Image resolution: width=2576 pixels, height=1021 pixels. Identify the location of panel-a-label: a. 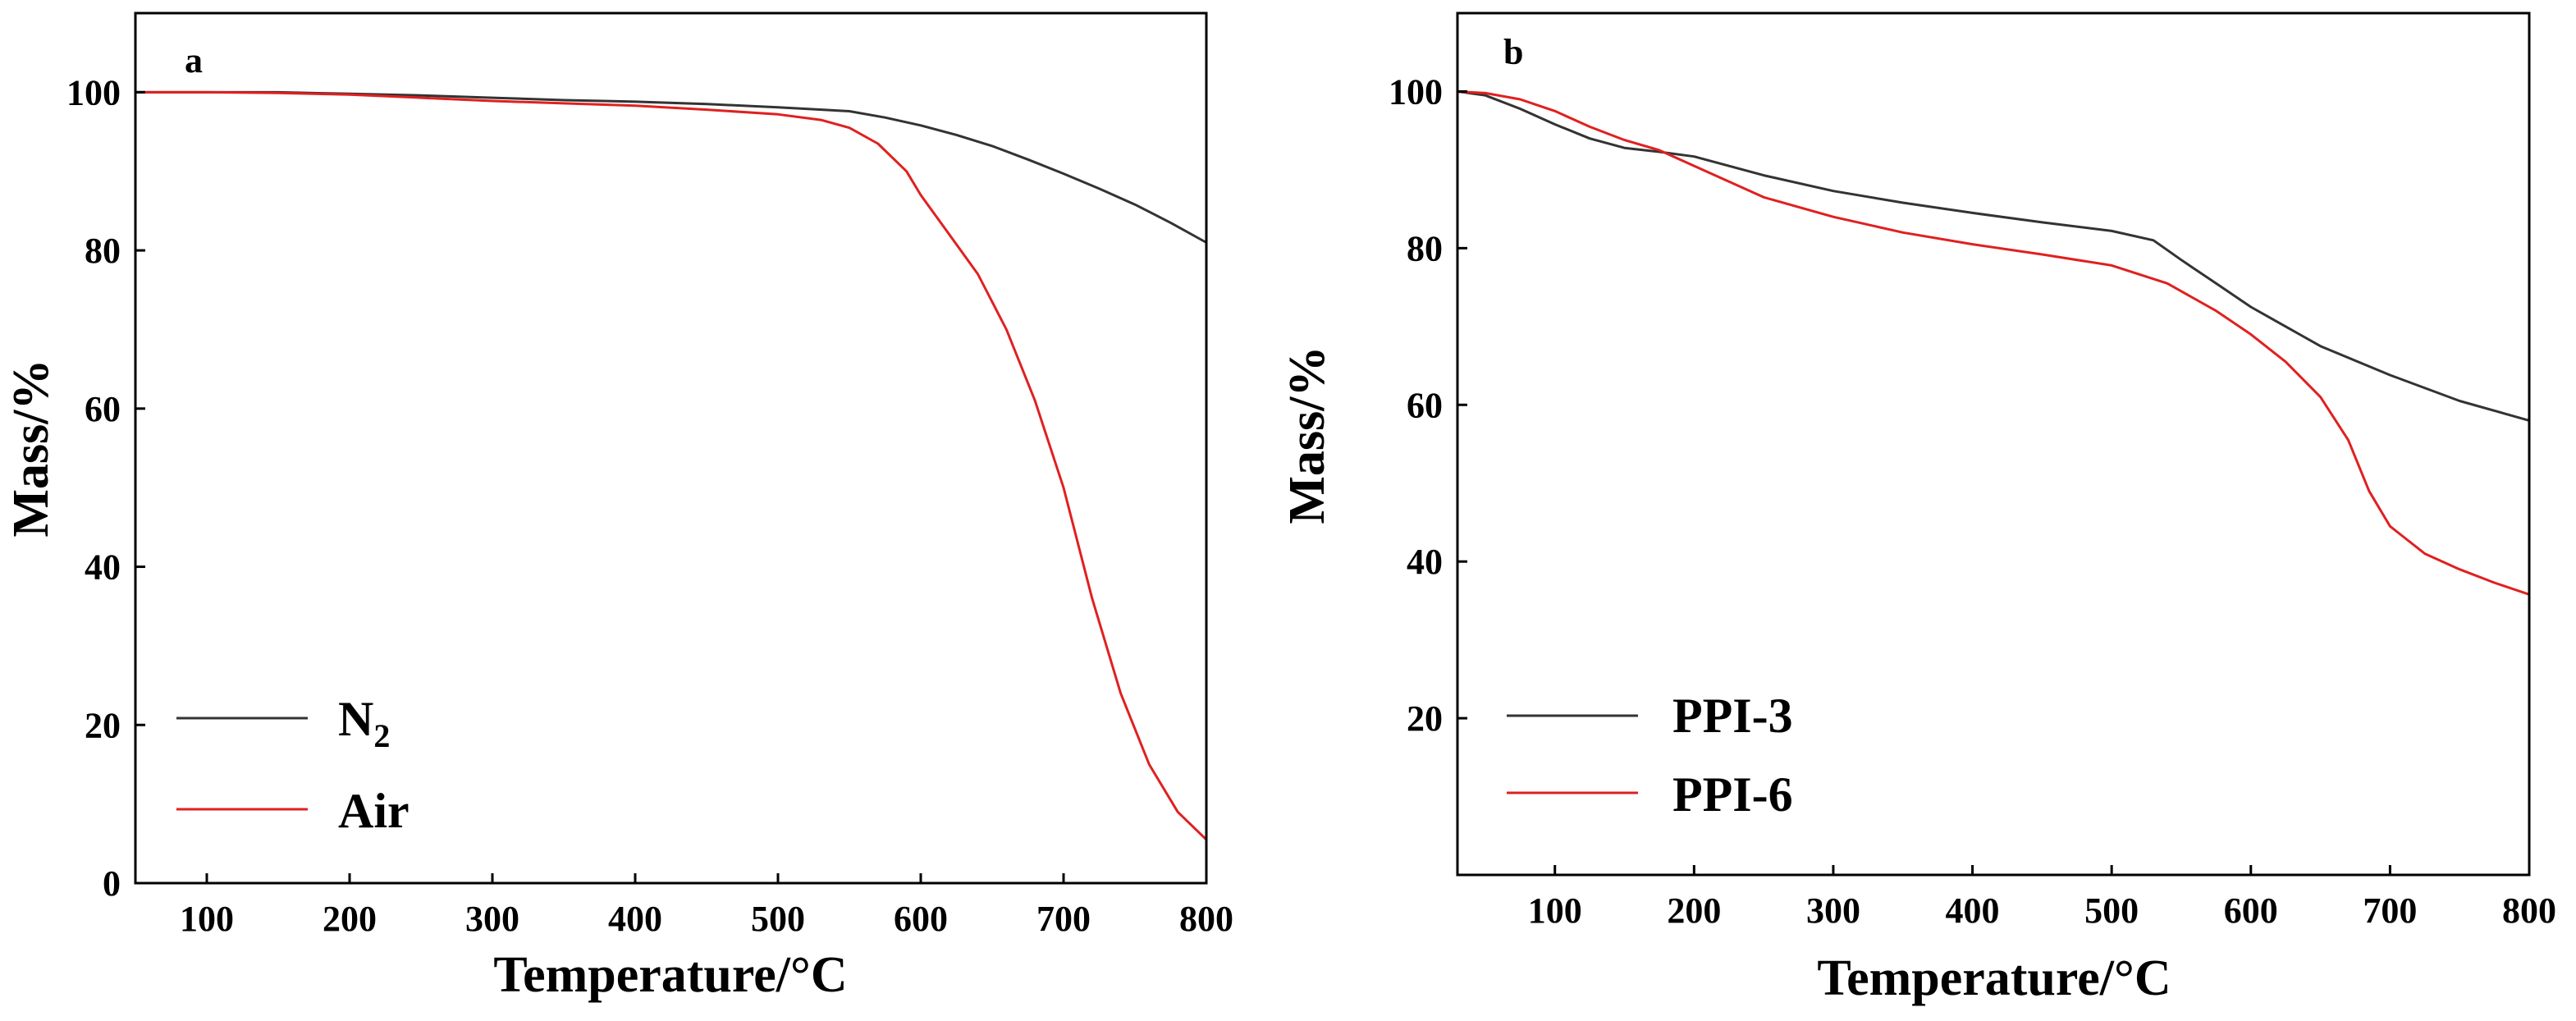
(194, 60).